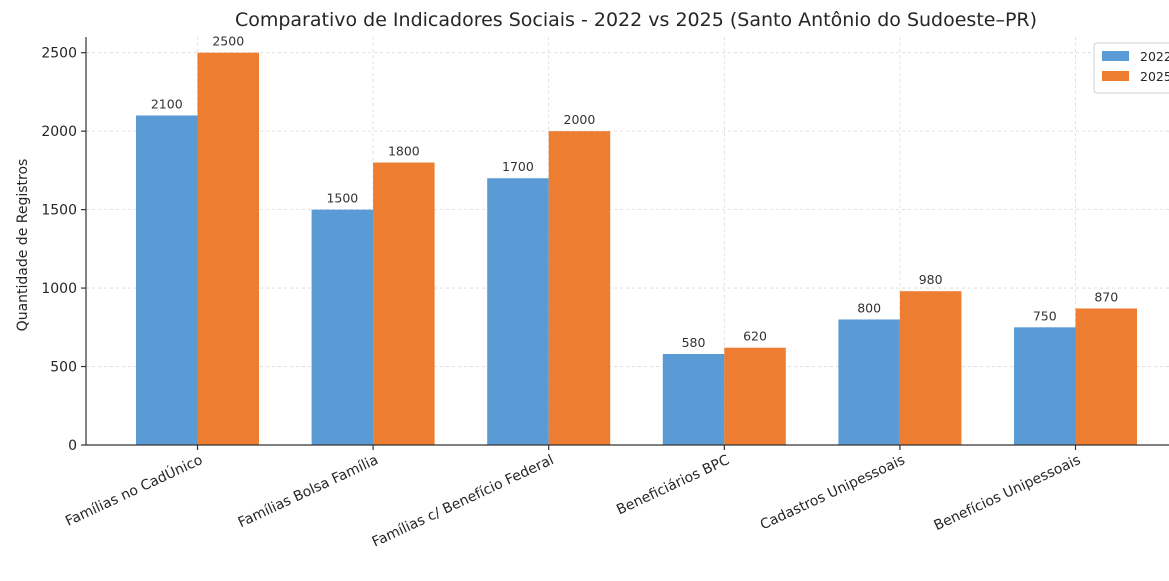 This screenshot has width=1169, height=581. Describe the element at coordinates (1115, 56) in the screenshot. I see `legend-swatch-2022` at that location.